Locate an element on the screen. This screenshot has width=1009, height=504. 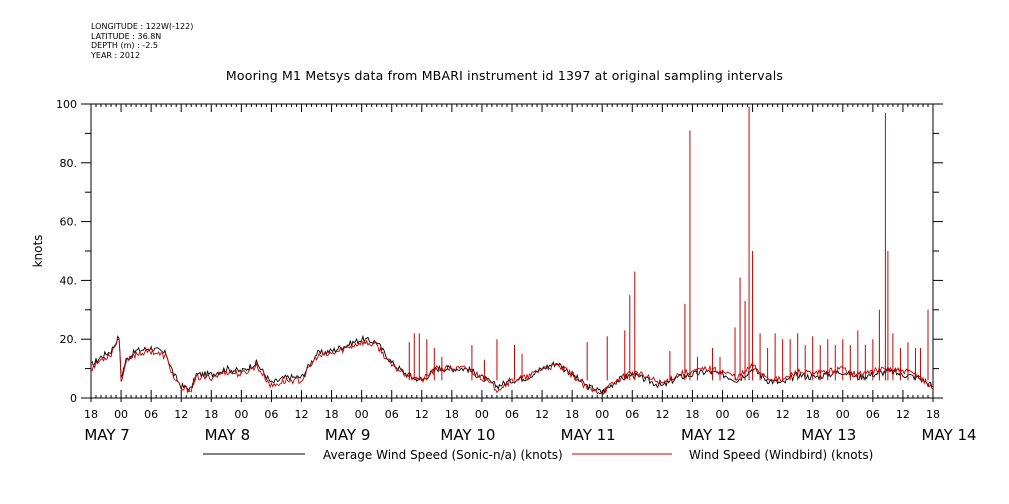
legend-label-windbird: Wind Speed (Windbird) (knots) is located at coordinates (781, 455).